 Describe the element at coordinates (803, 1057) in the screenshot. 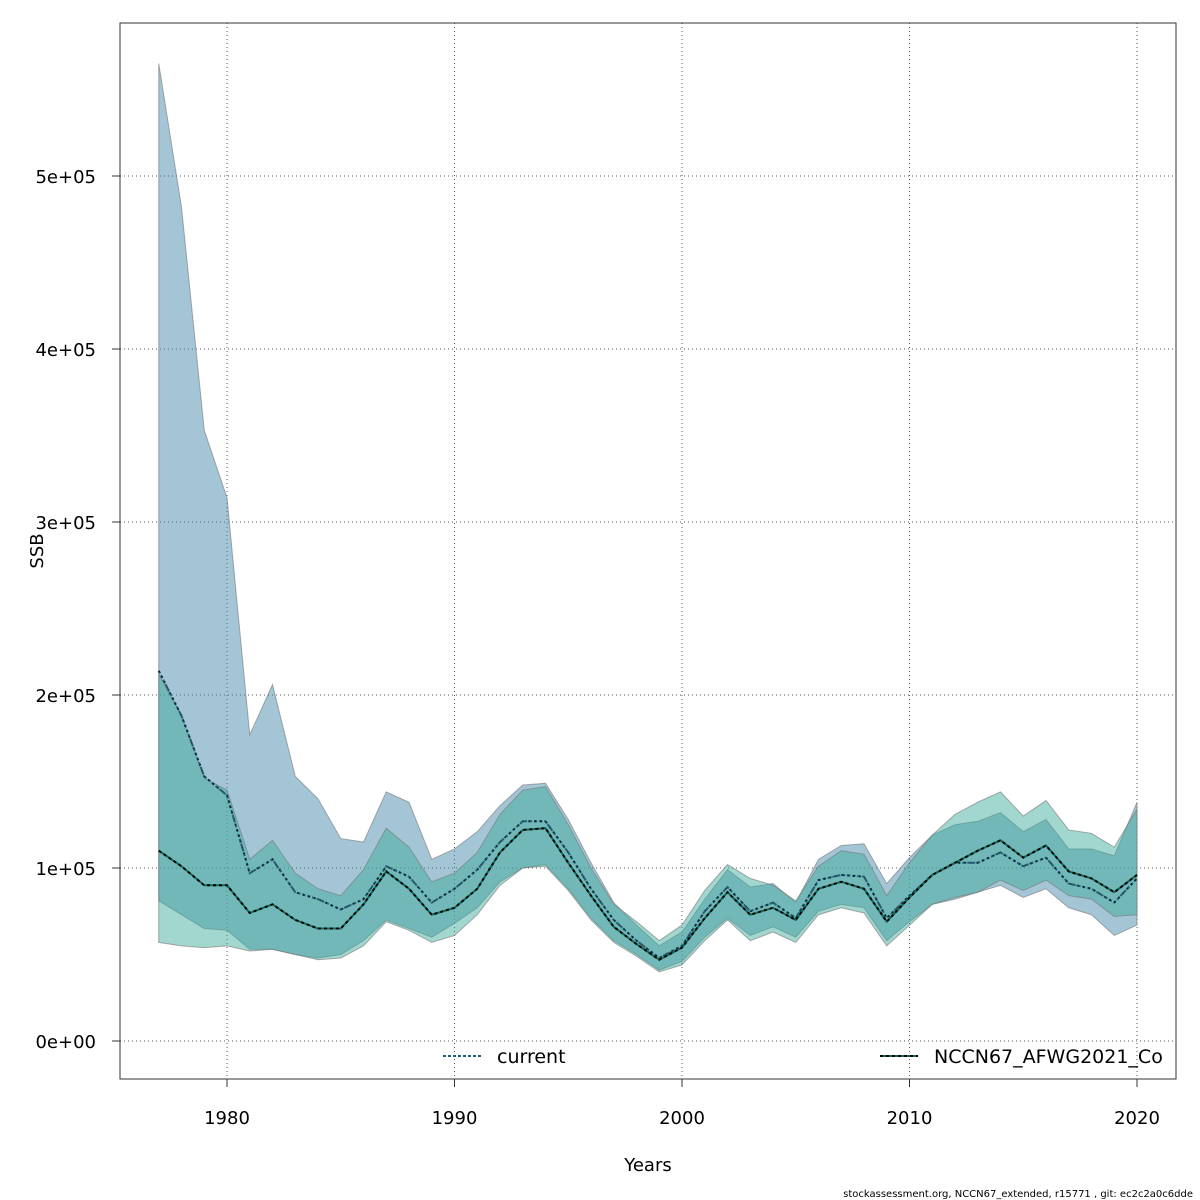

I see `legend: current NCCN67_AFWG2021_Co` at that location.